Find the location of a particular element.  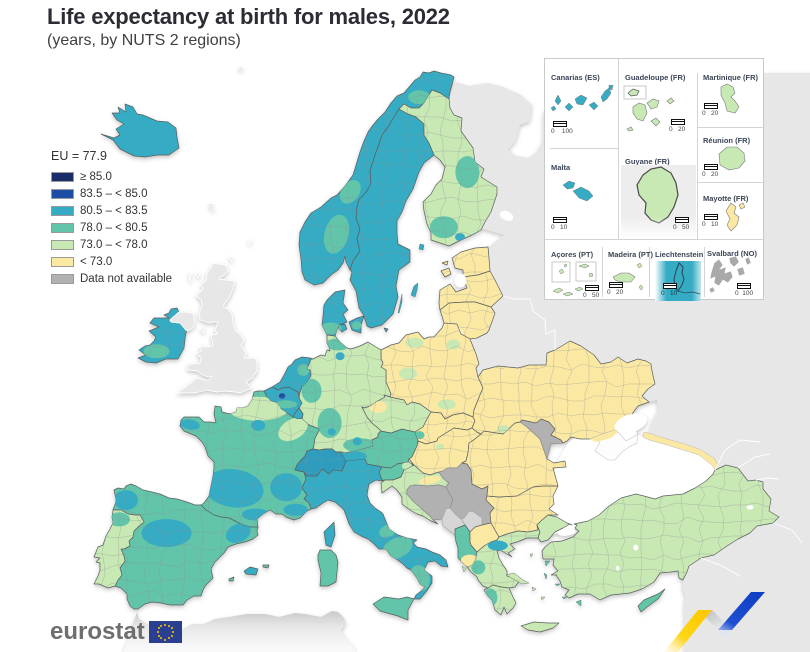

inset-label-madeira: Madeira (PT) is located at coordinates (631, 254).